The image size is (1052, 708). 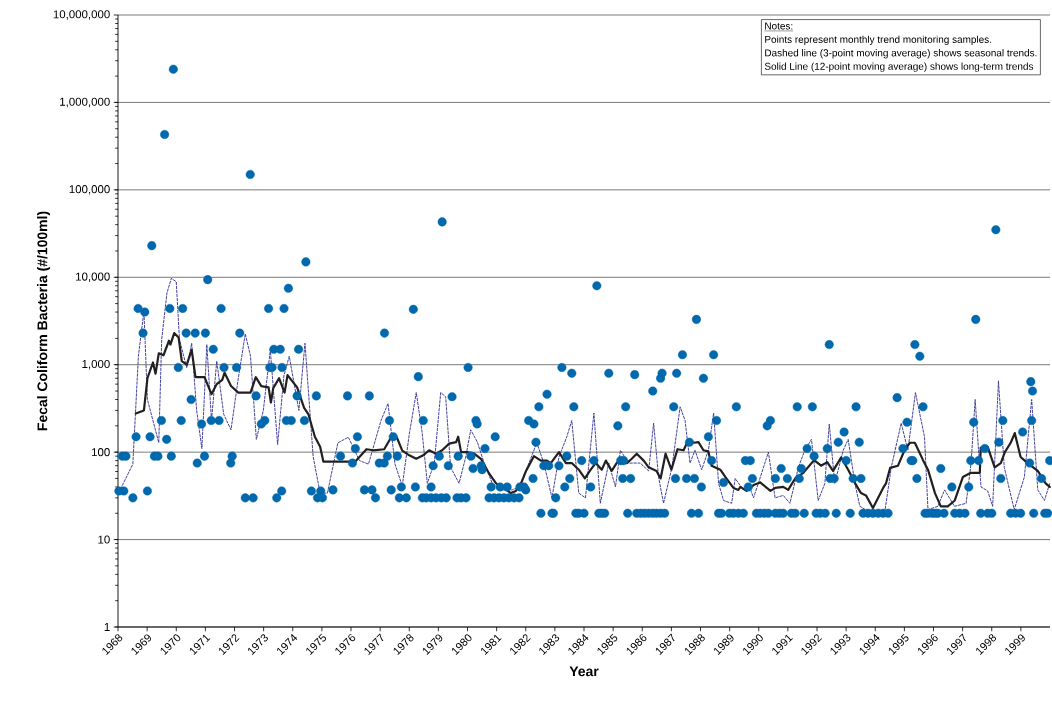 I want to click on y-tick-label: 1,000,000, so click(x=85, y=102).